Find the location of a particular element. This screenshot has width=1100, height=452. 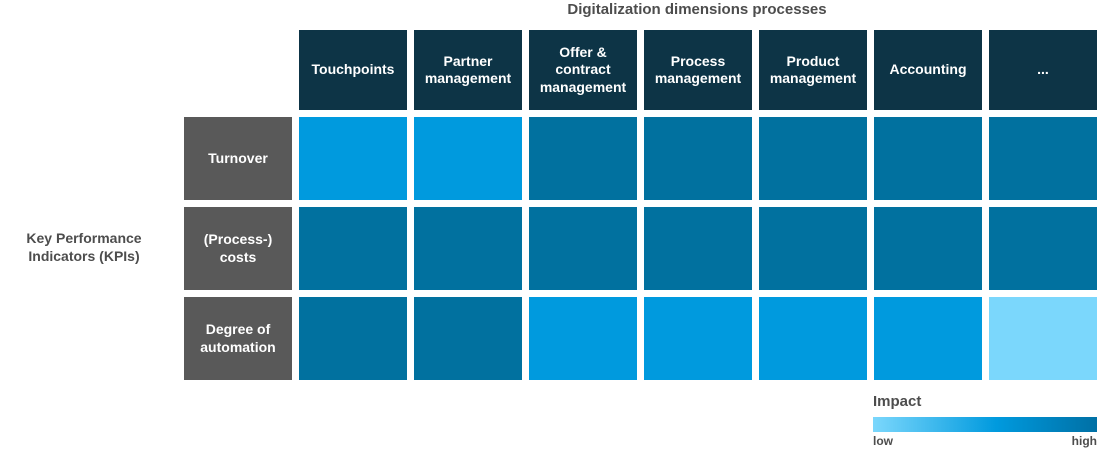

legend-title: Impact is located at coordinates (897, 401).